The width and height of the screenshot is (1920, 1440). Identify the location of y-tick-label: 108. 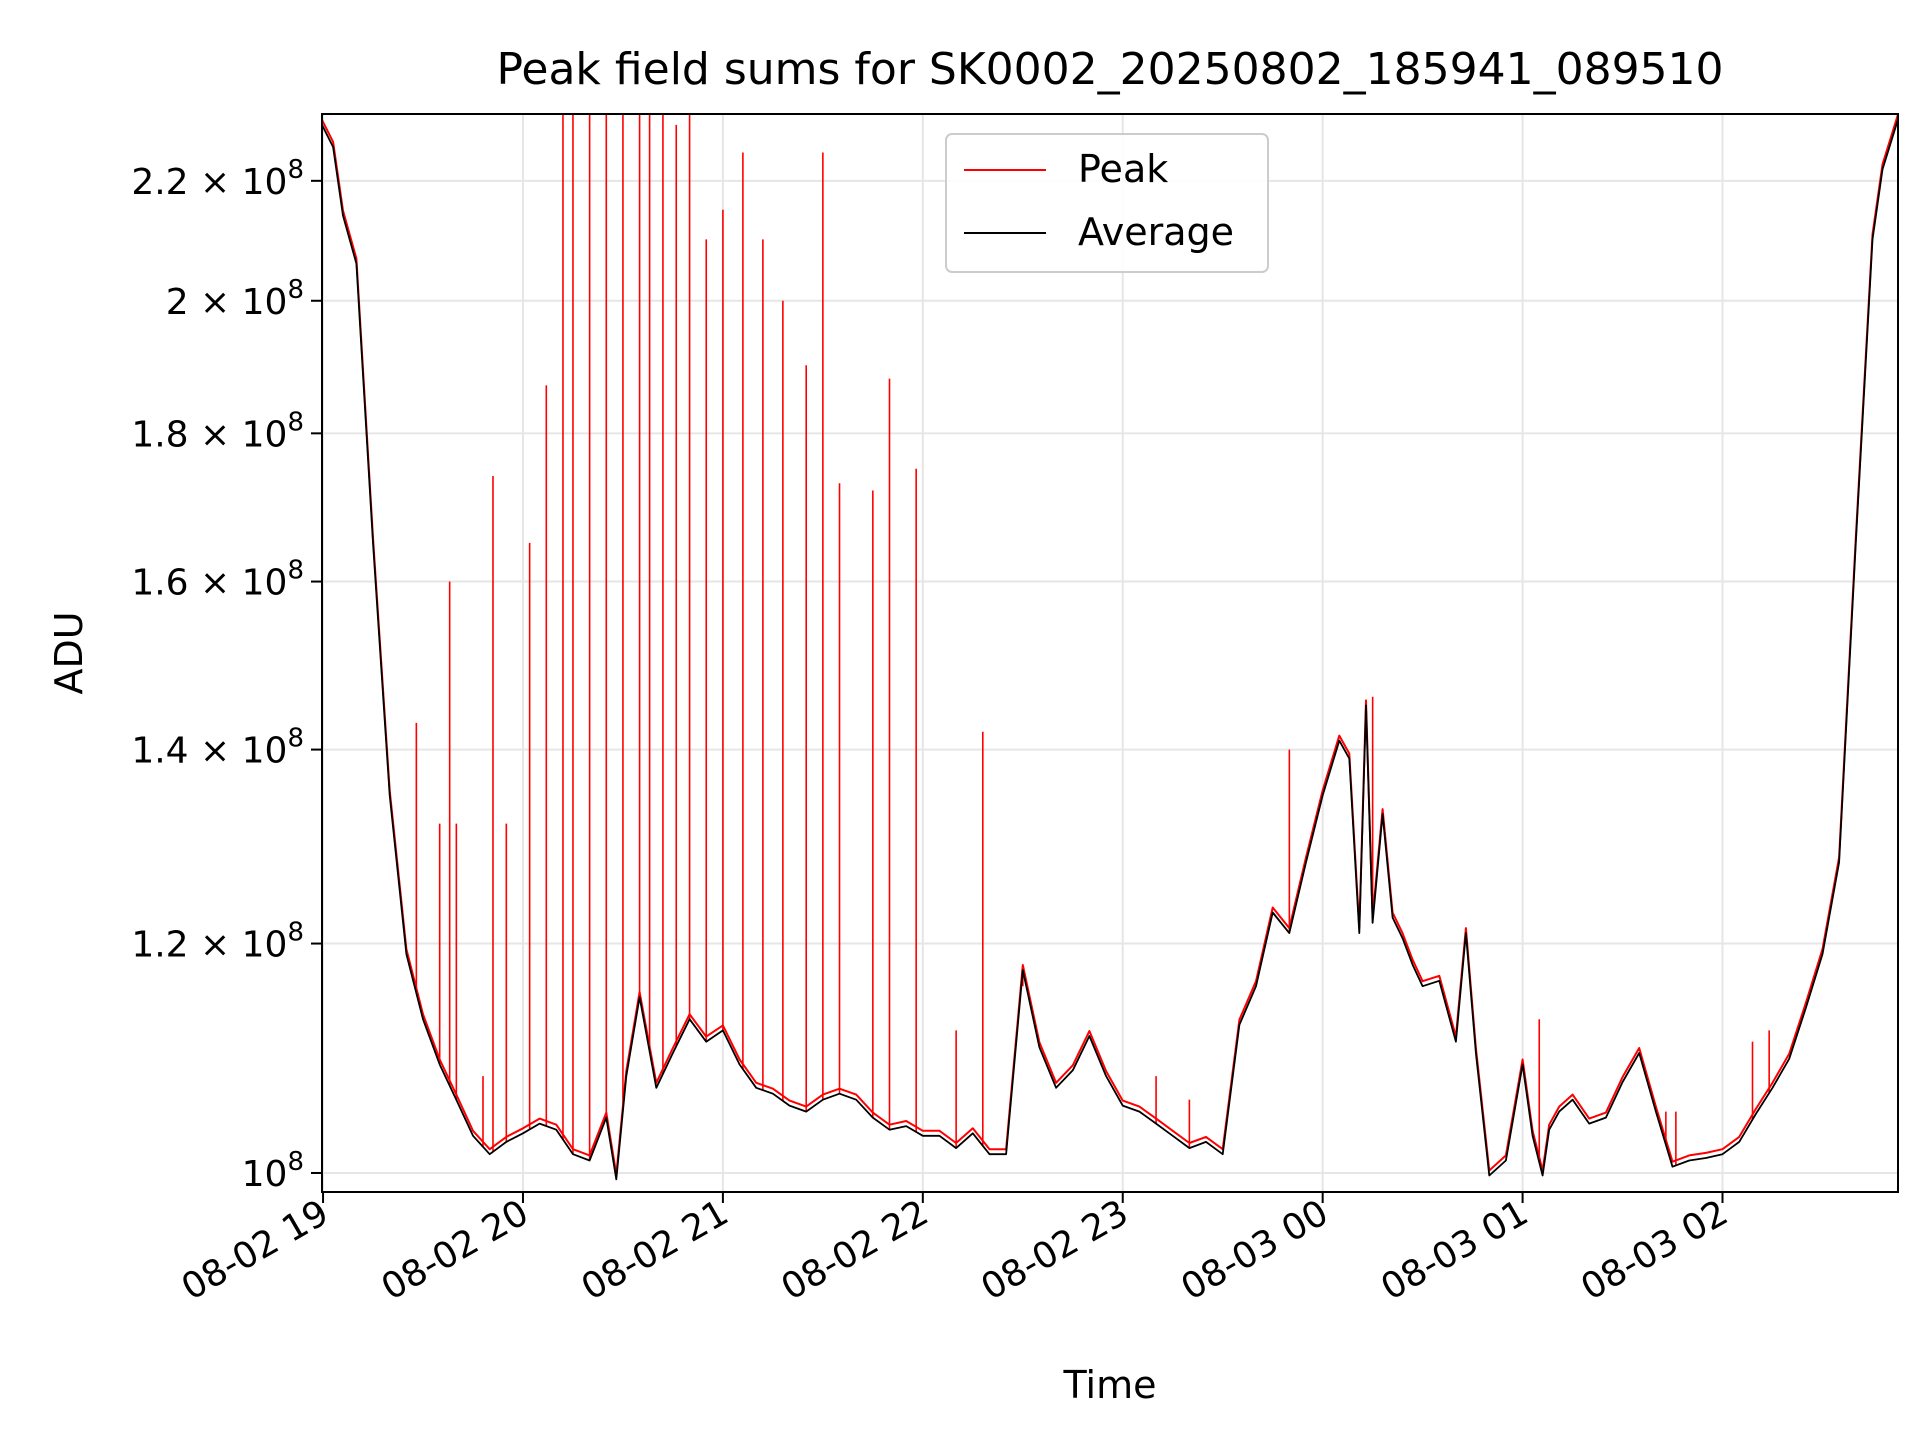
(273, 1171).